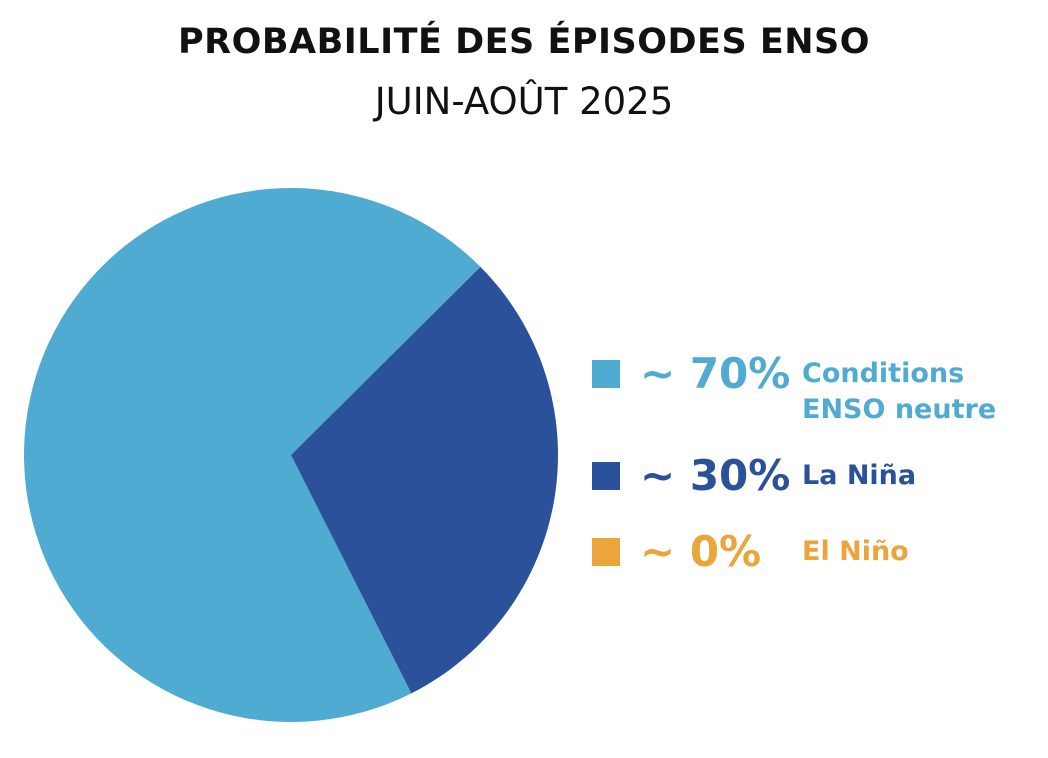  Describe the element at coordinates (855, 551) in the screenshot. I see `legend-label: El Niño` at that location.